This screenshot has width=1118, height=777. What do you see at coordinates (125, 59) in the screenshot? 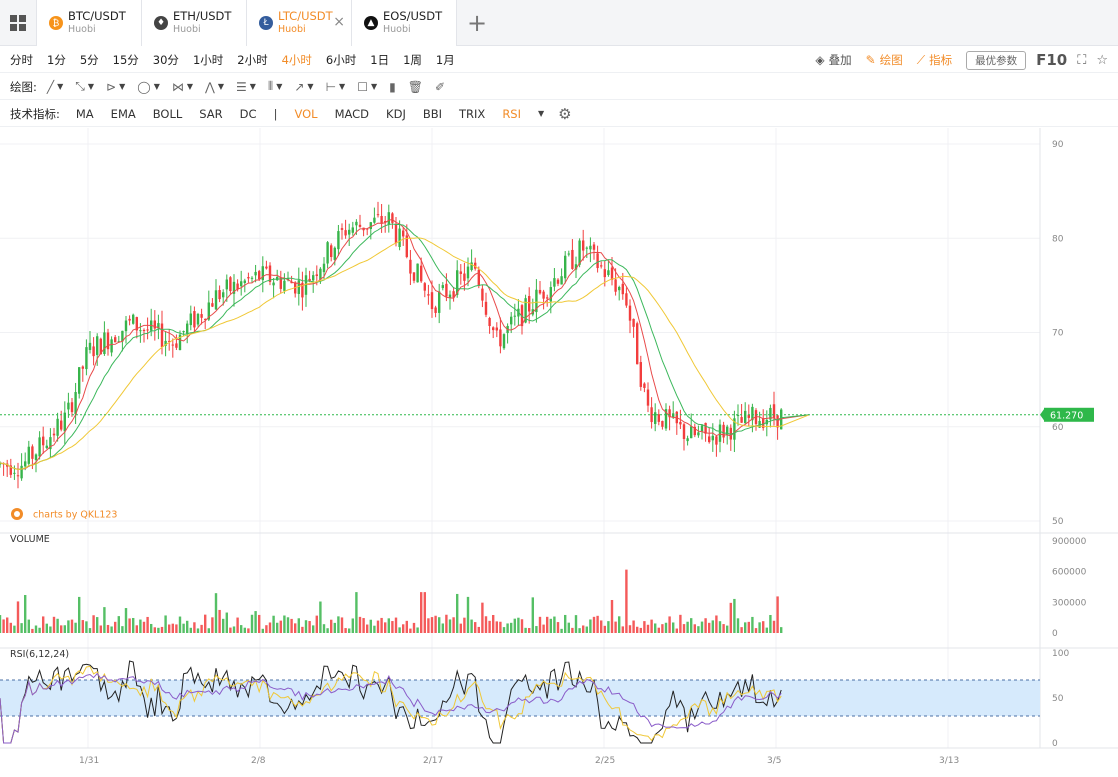
I see `period-15分: 15分` at bounding box center [125, 59].